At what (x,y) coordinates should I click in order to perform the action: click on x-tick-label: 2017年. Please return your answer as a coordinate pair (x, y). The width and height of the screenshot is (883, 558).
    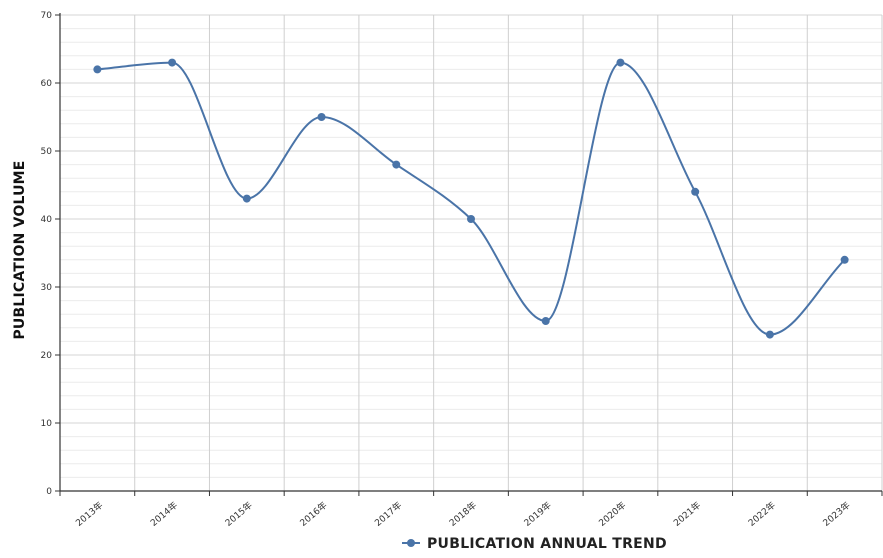
    Looking at the image, I should click on (388, 514).